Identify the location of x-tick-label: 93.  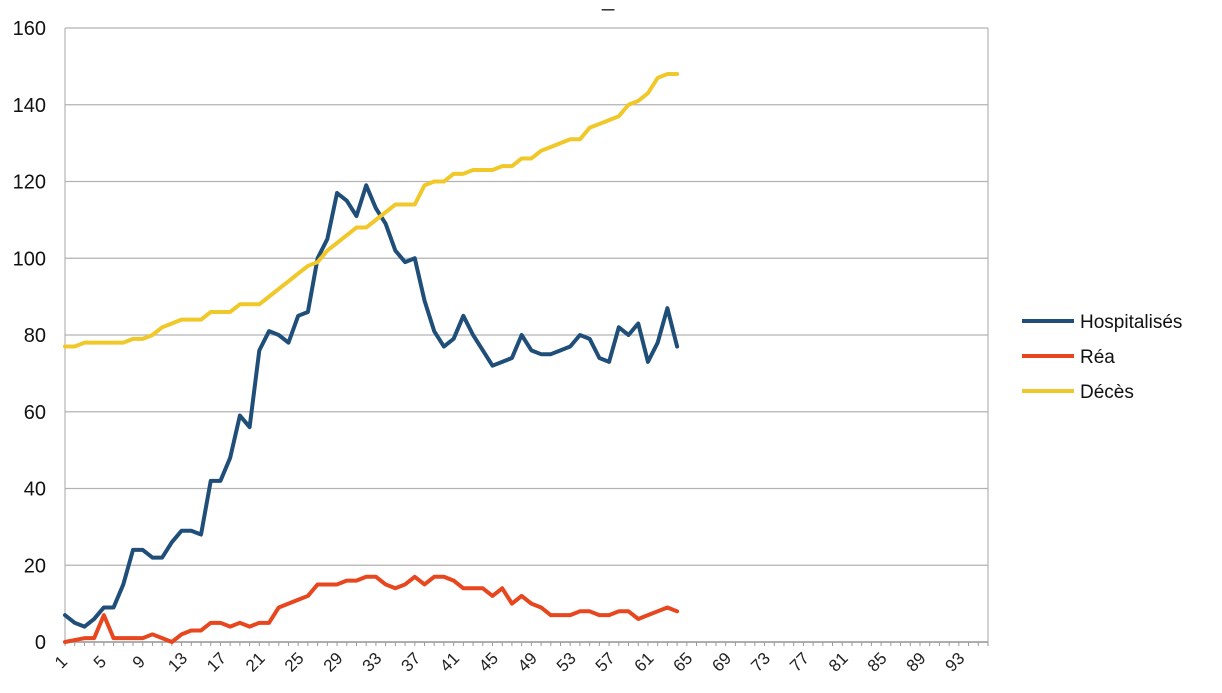
(955, 662).